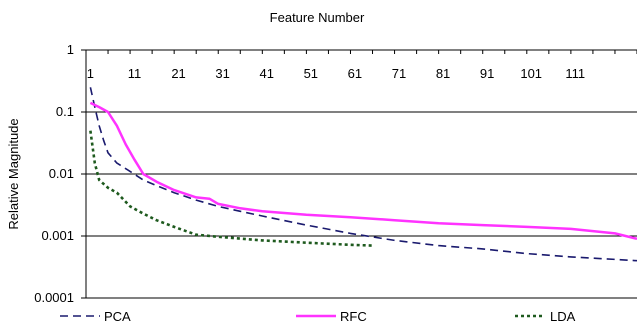  What do you see at coordinates (443, 73) in the screenshot?
I see `x-tick-label: 81` at bounding box center [443, 73].